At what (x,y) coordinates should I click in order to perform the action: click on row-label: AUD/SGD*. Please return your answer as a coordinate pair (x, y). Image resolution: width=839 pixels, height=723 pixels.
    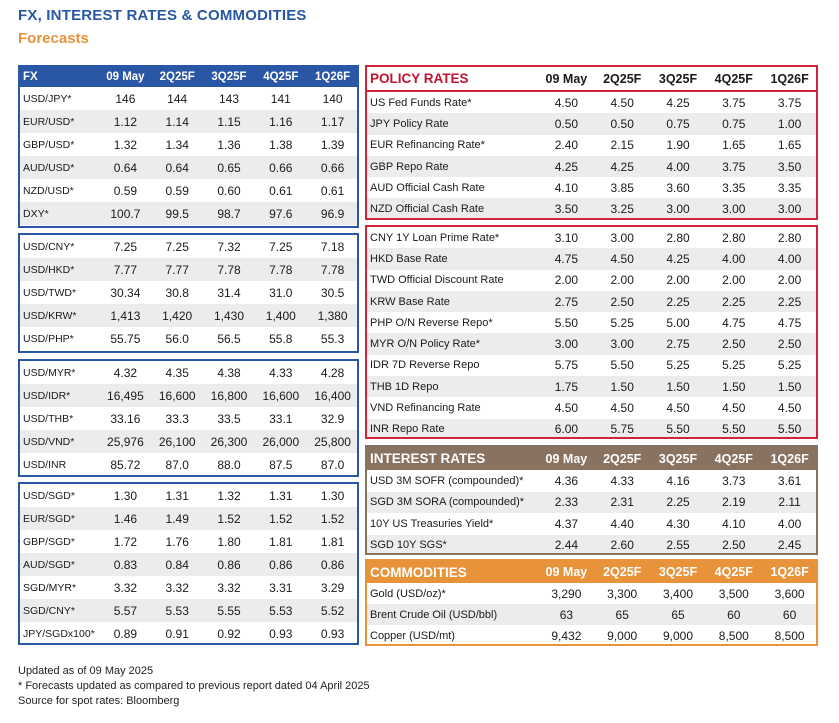
    Looking at the image, I should click on (59, 564).